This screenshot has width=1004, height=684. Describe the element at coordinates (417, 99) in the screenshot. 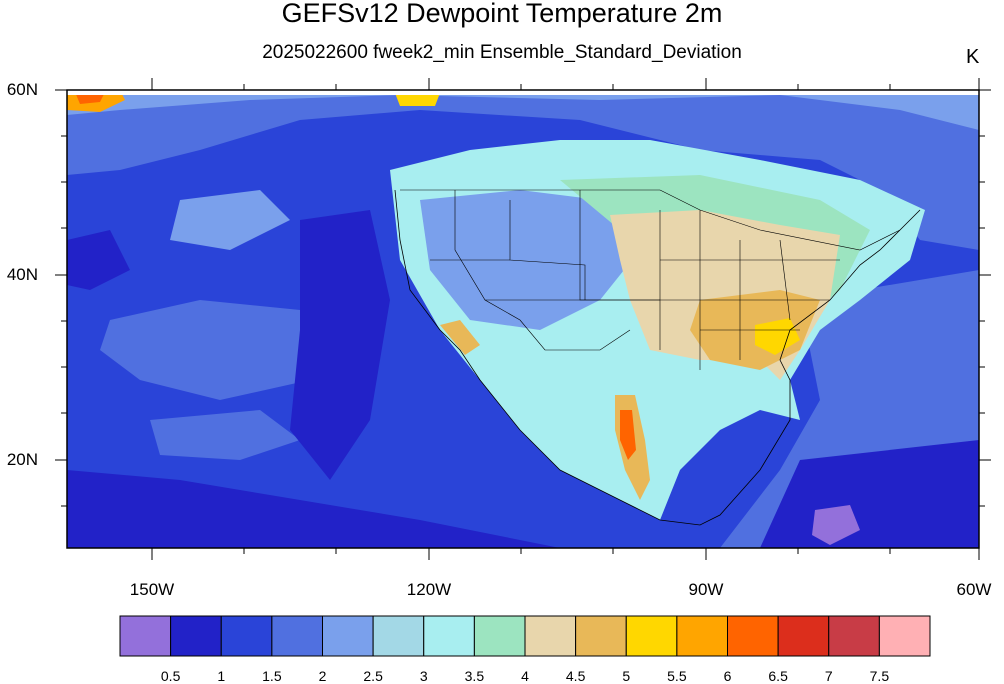

I see `field-bc-yellow` at that location.